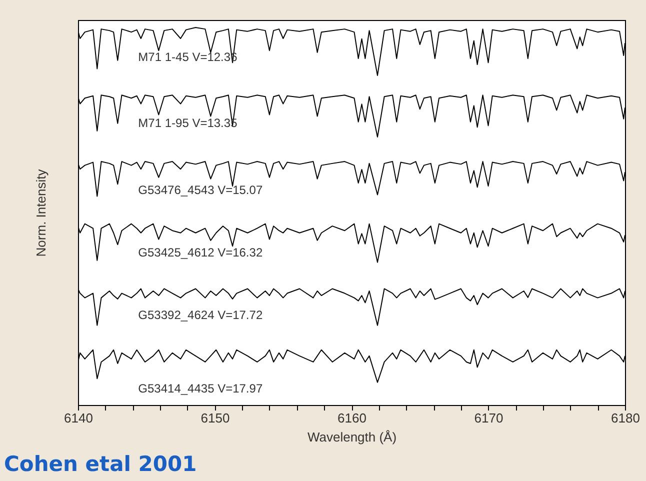 The height and width of the screenshot is (481, 646). What do you see at coordinates (200, 253) in the screenshot?
I see `series-label: G53425_4612 V=16.32` at bounding box center [200, 253].